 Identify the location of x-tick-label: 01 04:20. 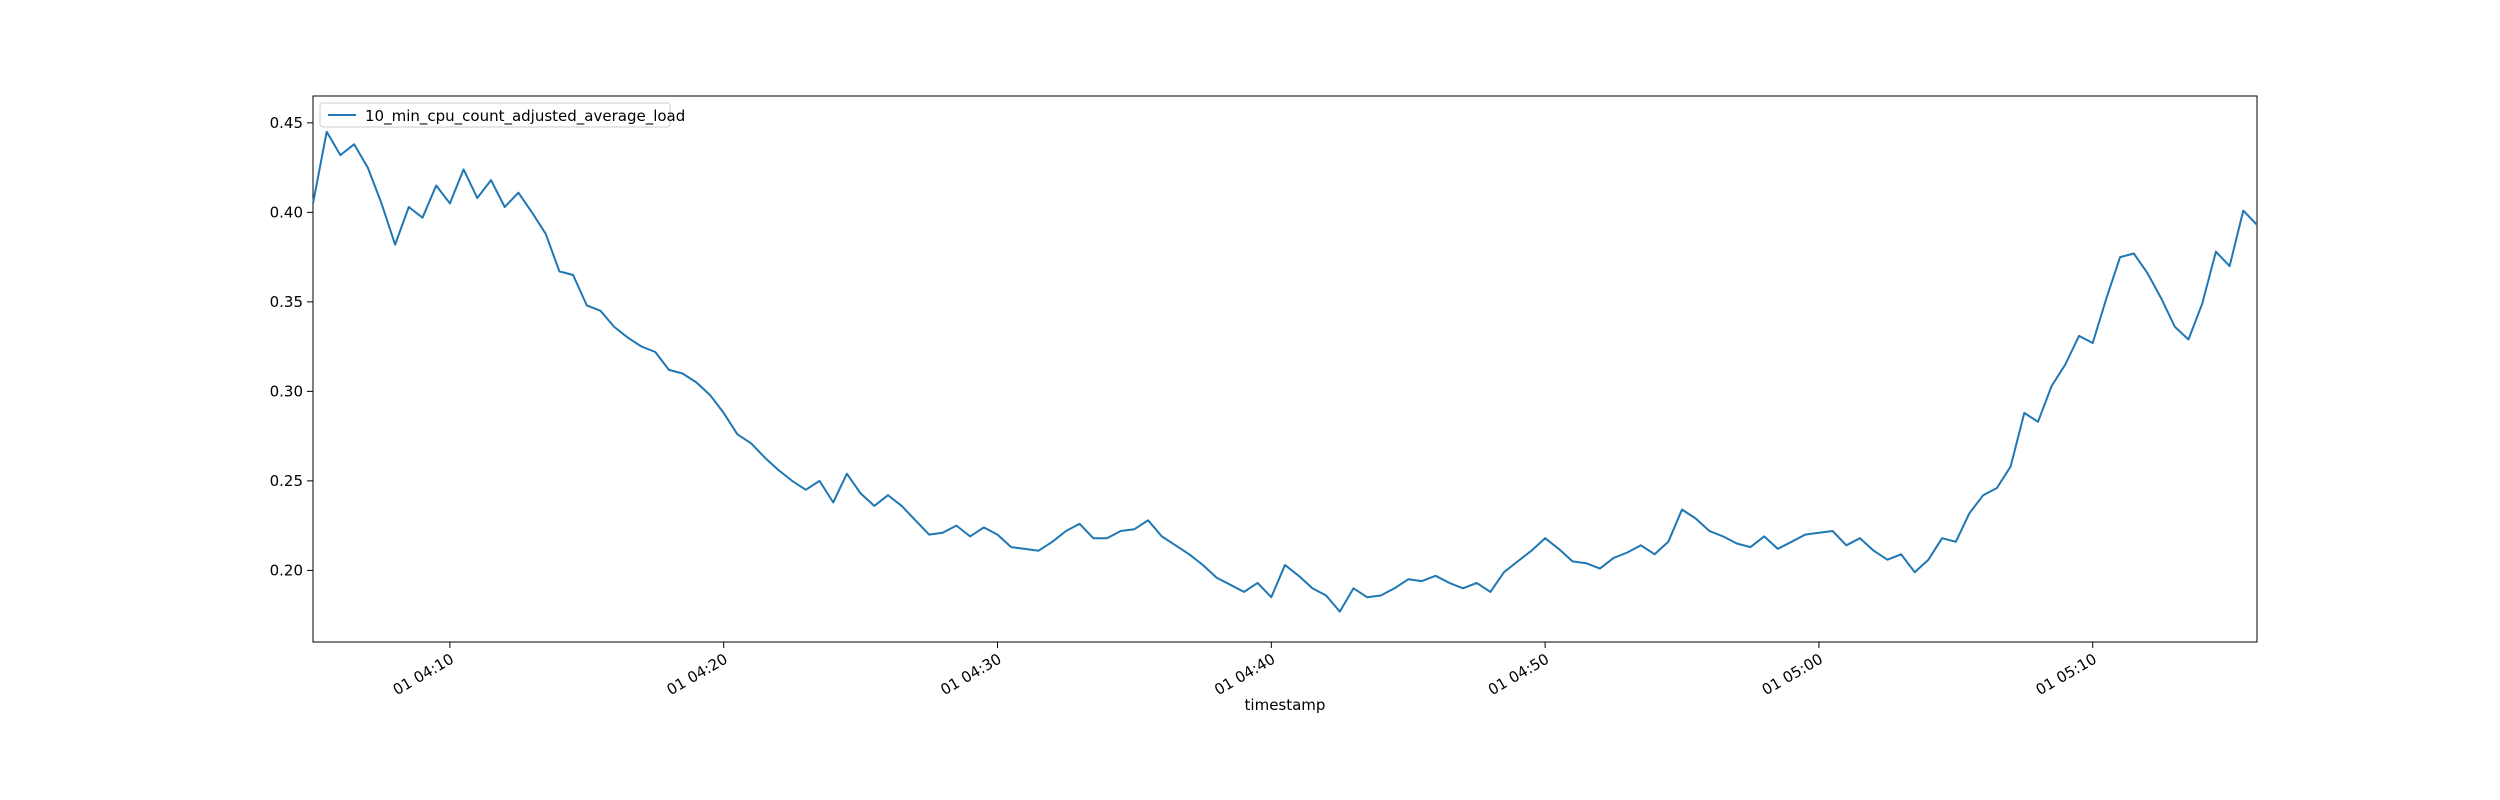
(697, 674).